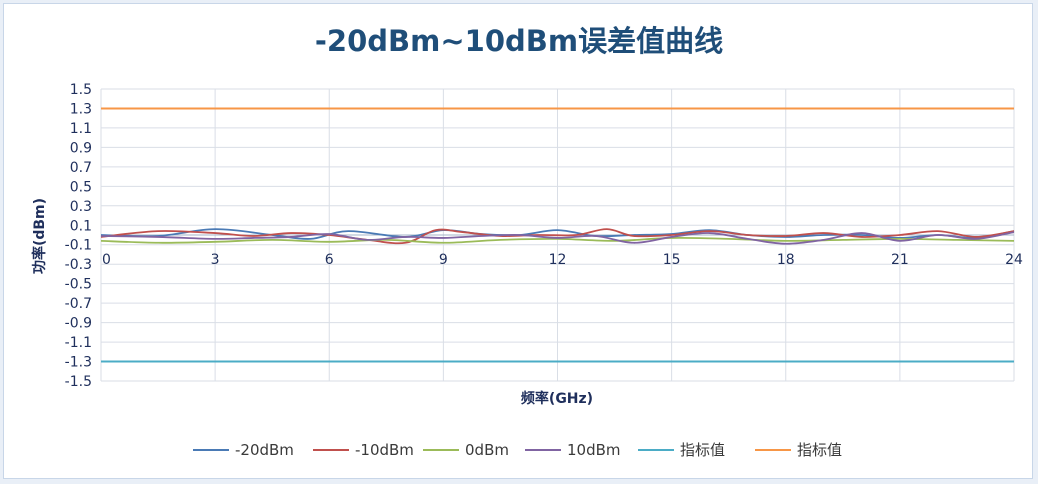 This screenshot has height=484, width=1038. I want to click on legend-item-0: -20dBm, so click(243, 450).